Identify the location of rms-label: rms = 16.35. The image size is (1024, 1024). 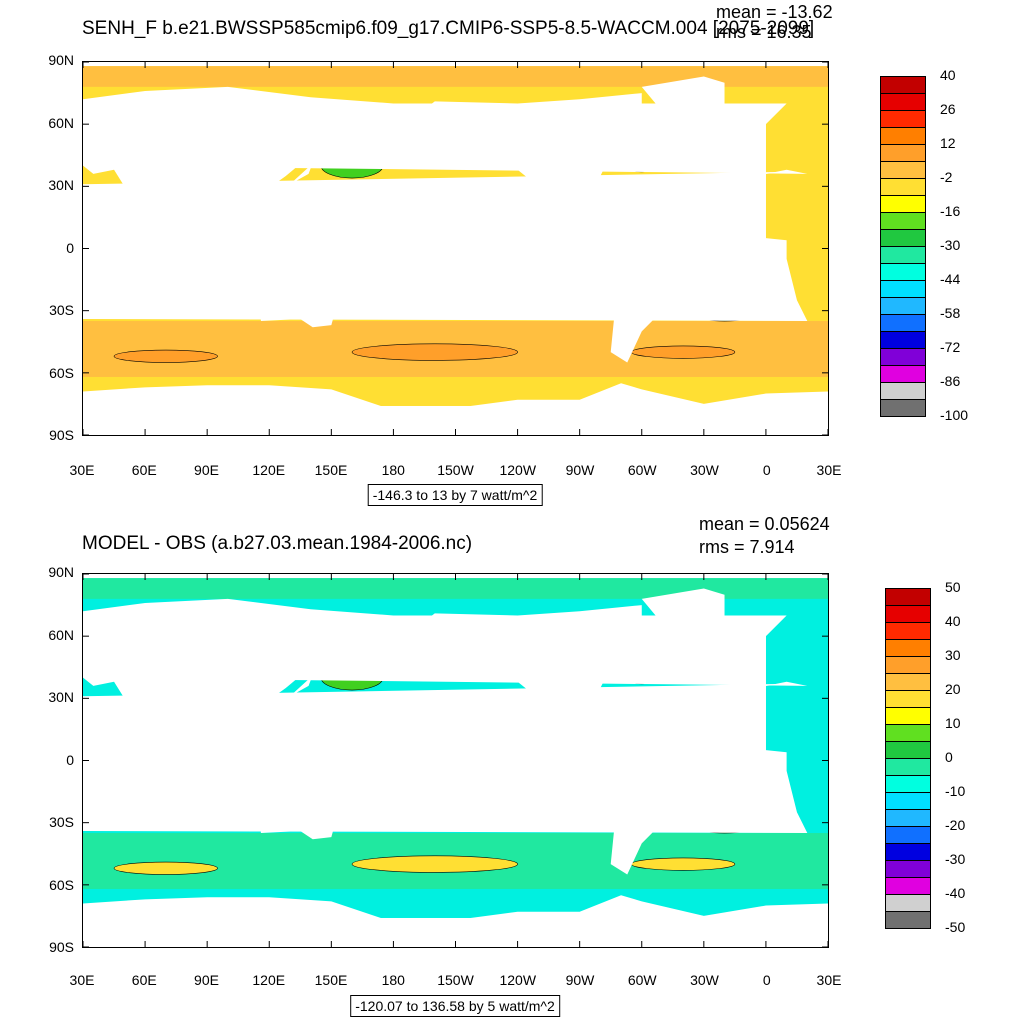
(764, 32).